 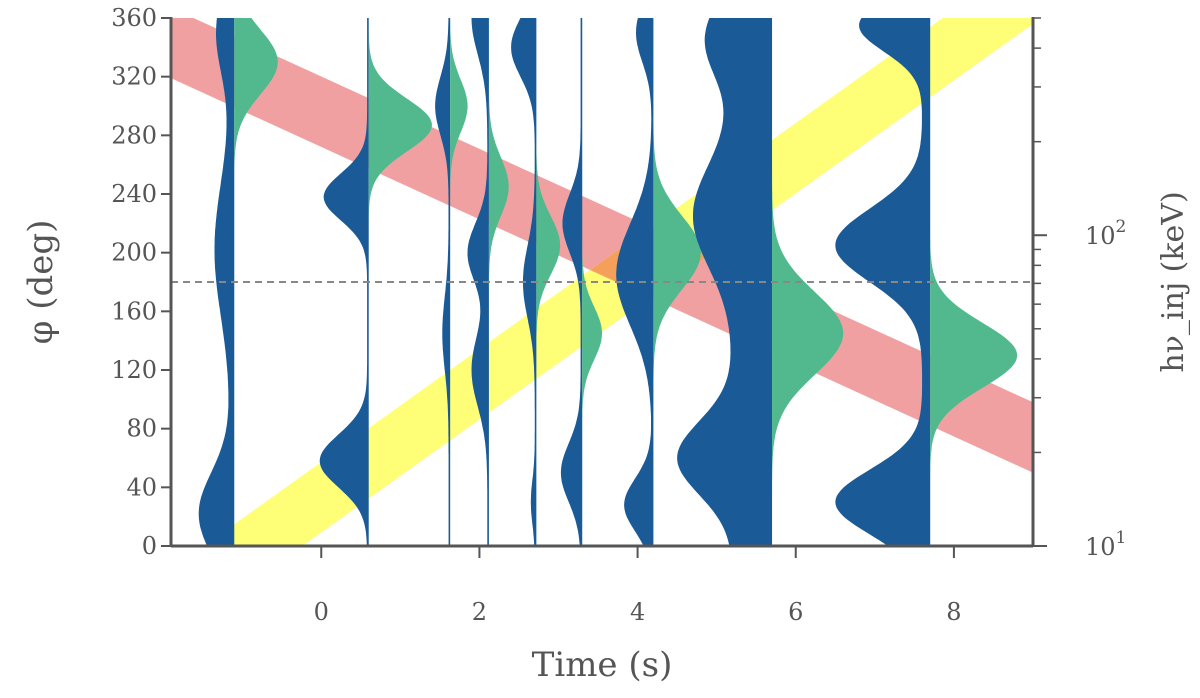 What do you see at coordinates (134, 135) in the screenshot?
I see `y-tick-label-280: 280` at bounding box center [134, 135].